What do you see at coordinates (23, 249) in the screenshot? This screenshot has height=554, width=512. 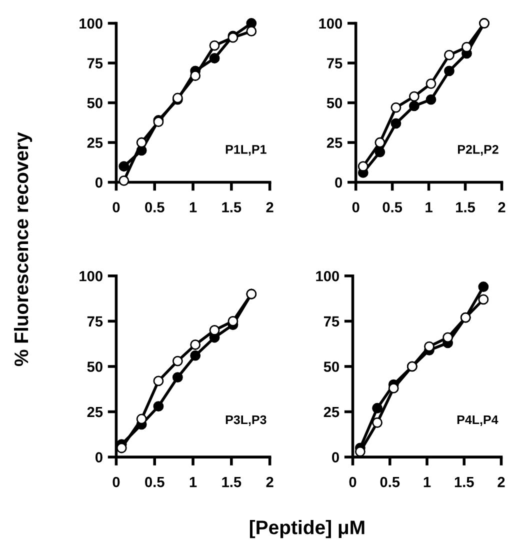 I see `y-axis-title: % Fluorescence recovery` at bounding box center [23, 249].